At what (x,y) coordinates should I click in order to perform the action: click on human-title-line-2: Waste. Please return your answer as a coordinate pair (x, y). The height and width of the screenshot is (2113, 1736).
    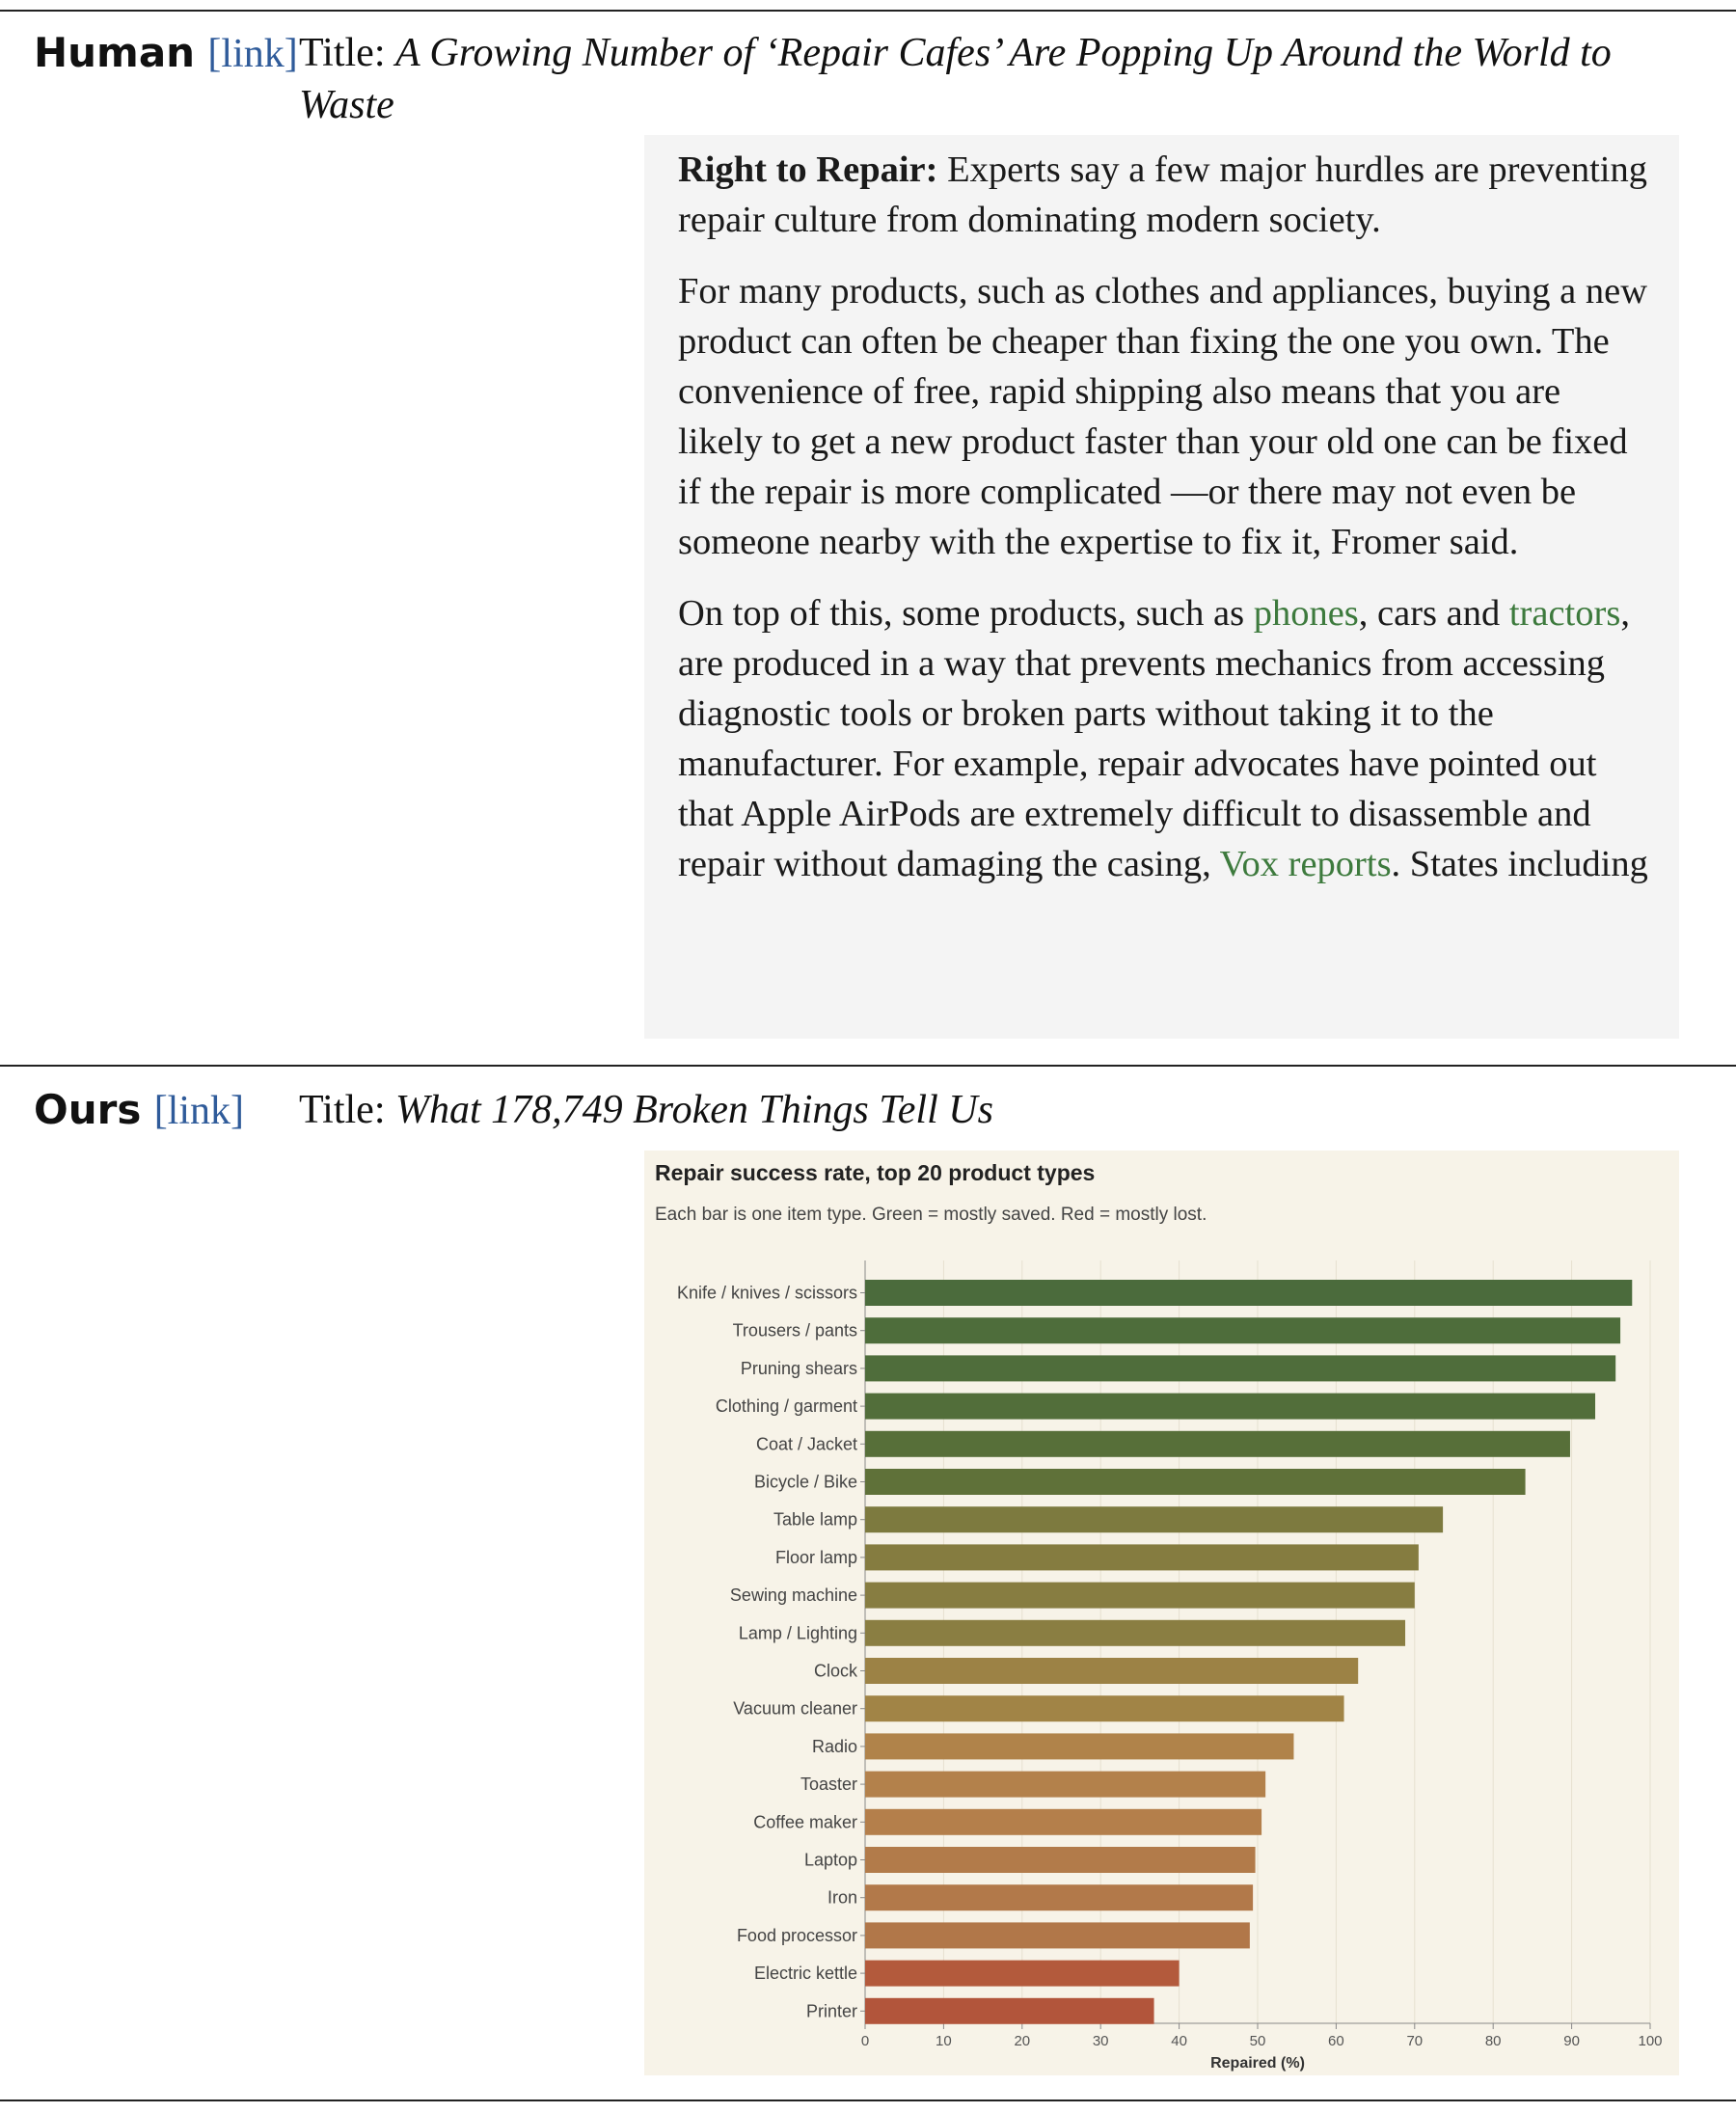
    Looking at the image, I should click on (347, 105).